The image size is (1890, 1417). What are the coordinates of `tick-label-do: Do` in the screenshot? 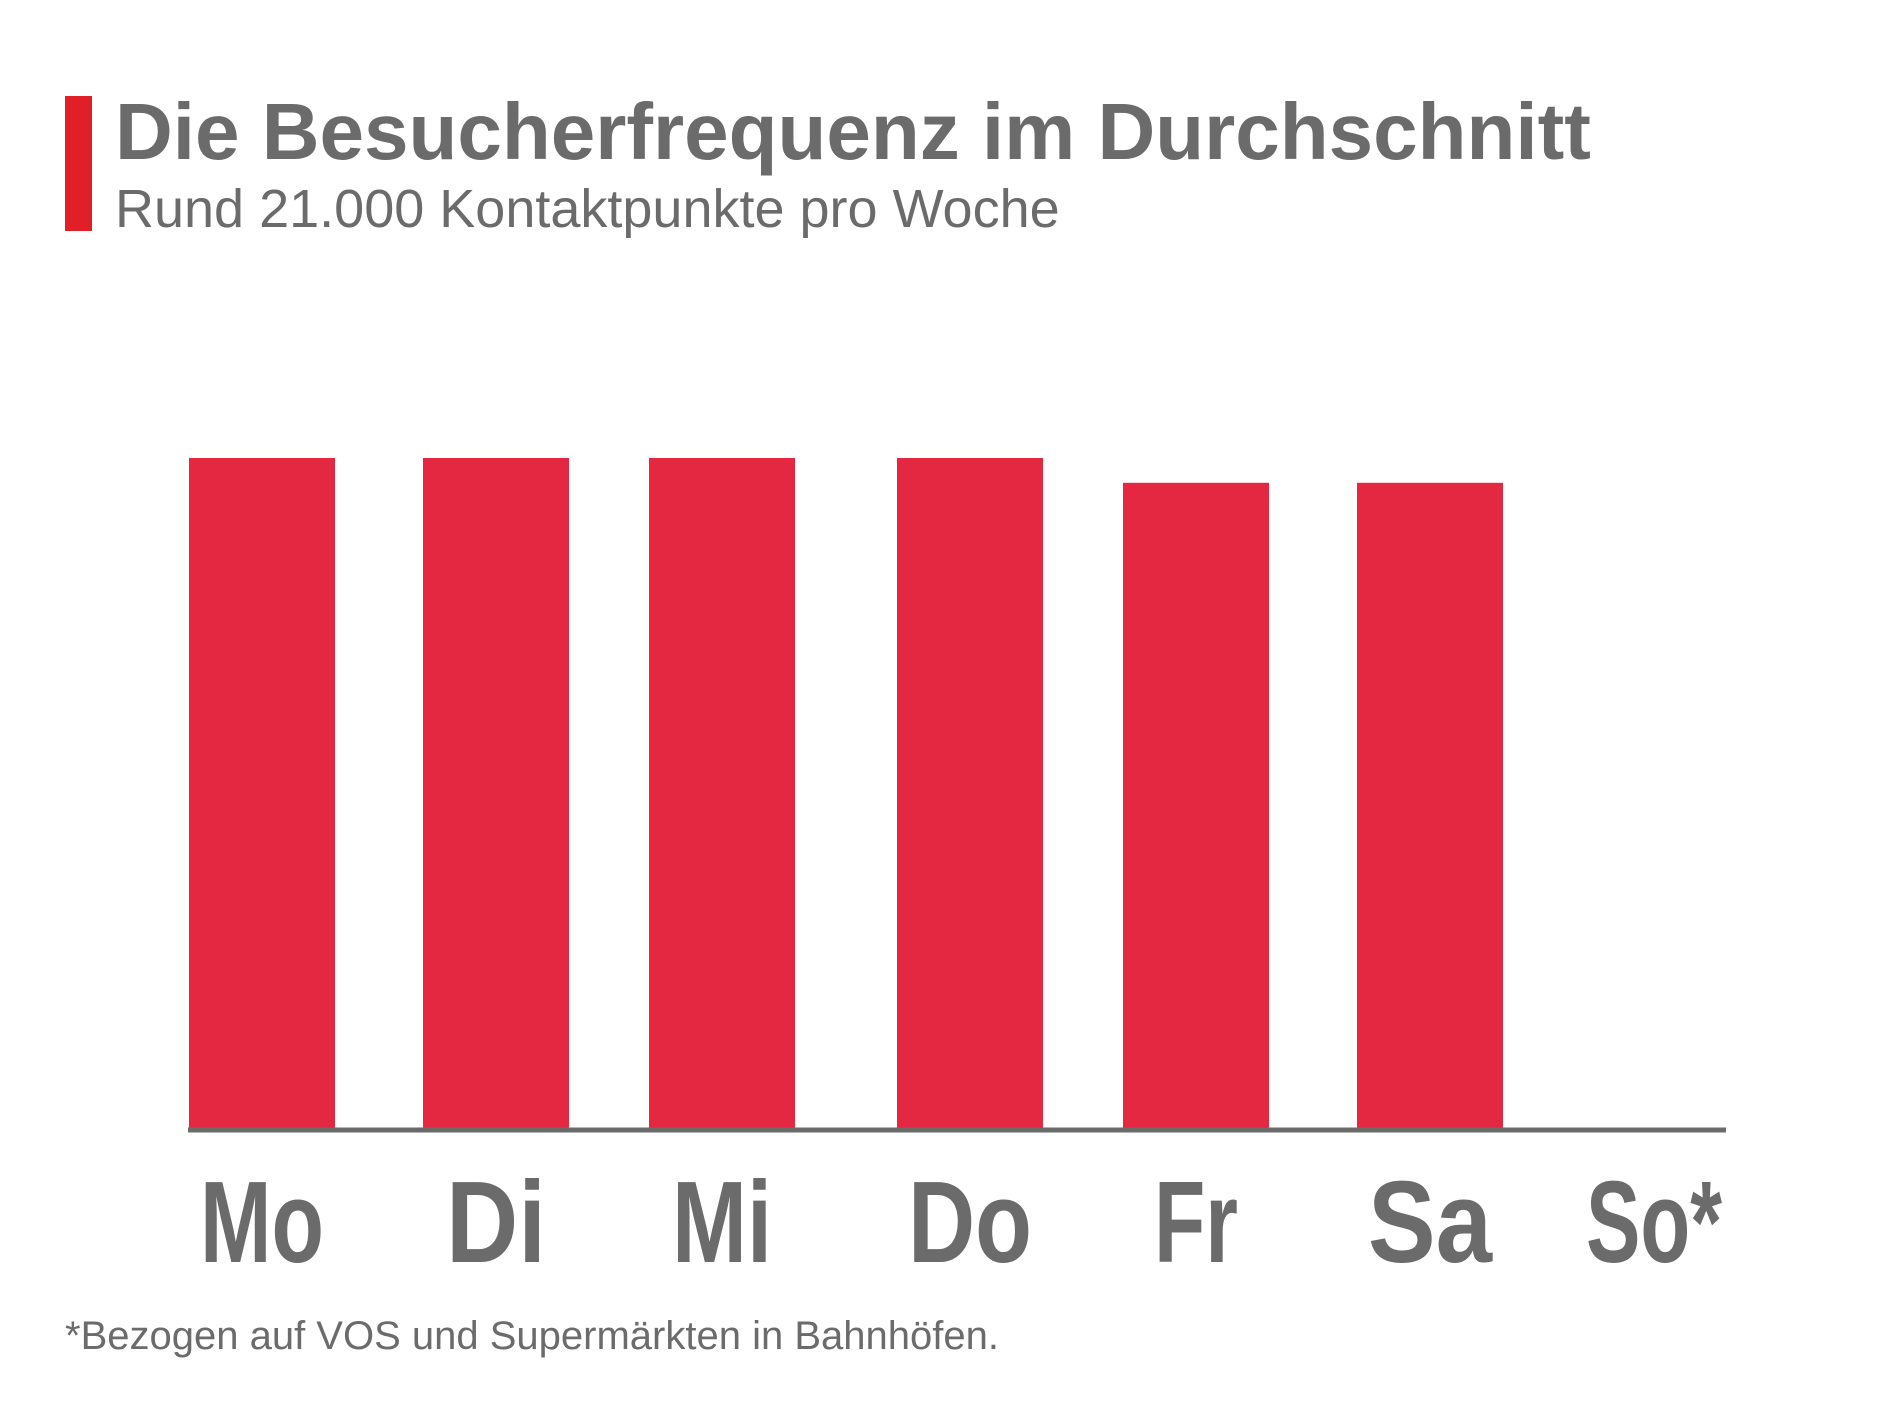 It's located at (970, 1222).